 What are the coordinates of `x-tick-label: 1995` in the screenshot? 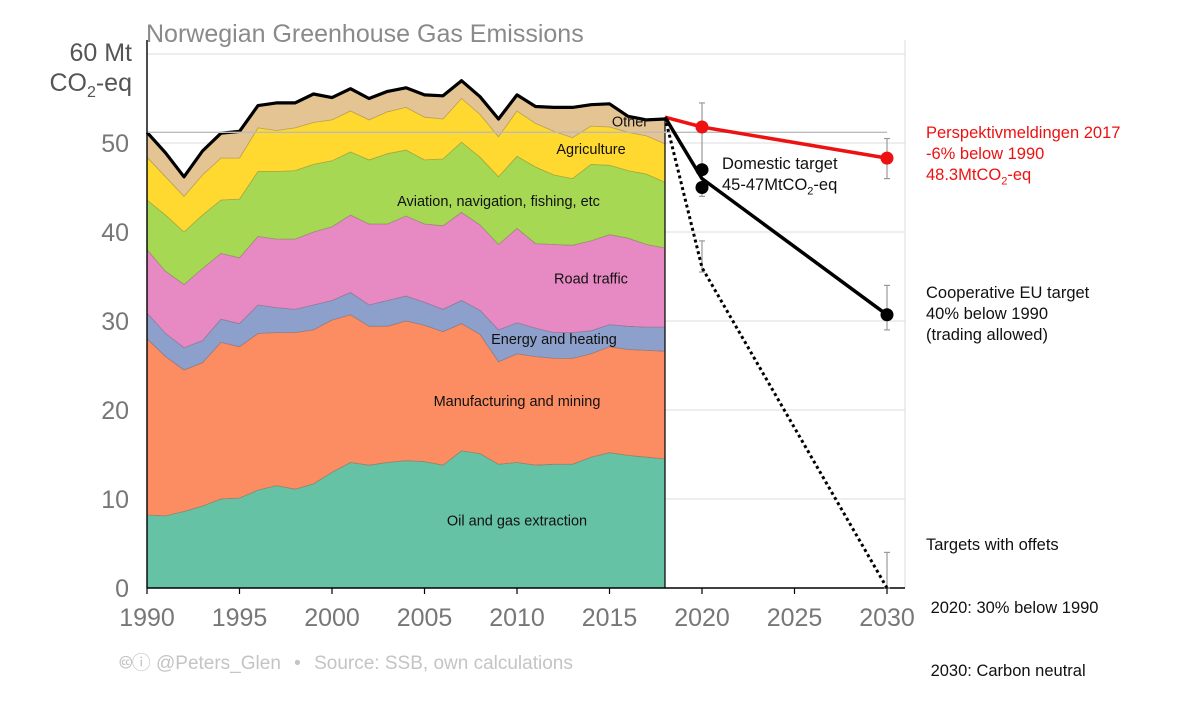 It's located at (240, 618).